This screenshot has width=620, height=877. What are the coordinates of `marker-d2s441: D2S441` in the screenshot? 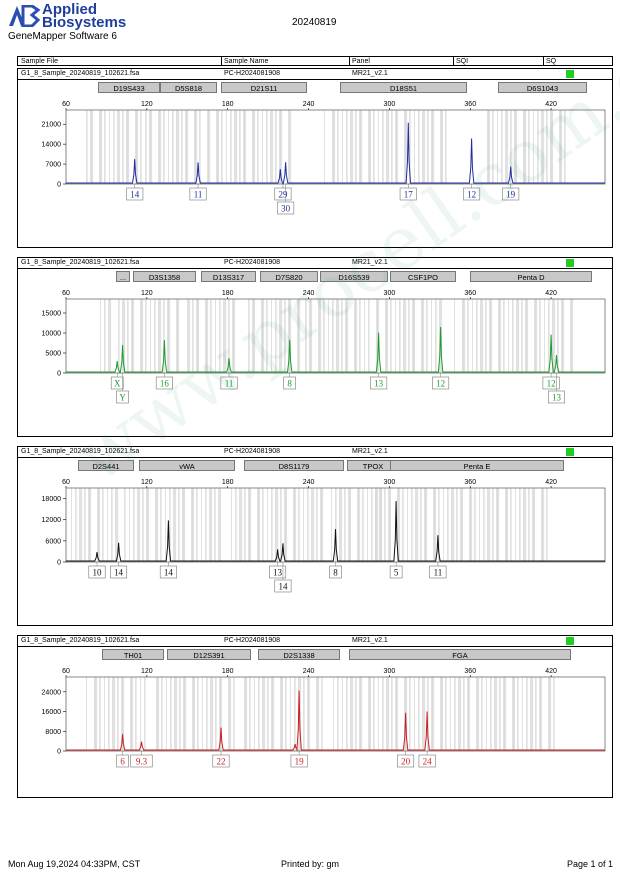 It's located at (106, 465).